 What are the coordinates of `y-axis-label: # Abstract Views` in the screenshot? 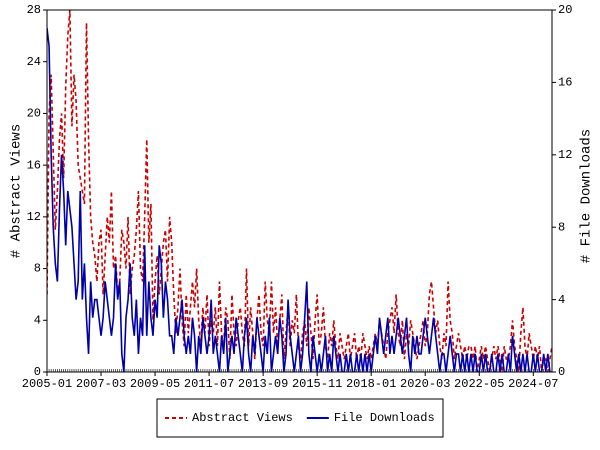 It's located at (17, 191).